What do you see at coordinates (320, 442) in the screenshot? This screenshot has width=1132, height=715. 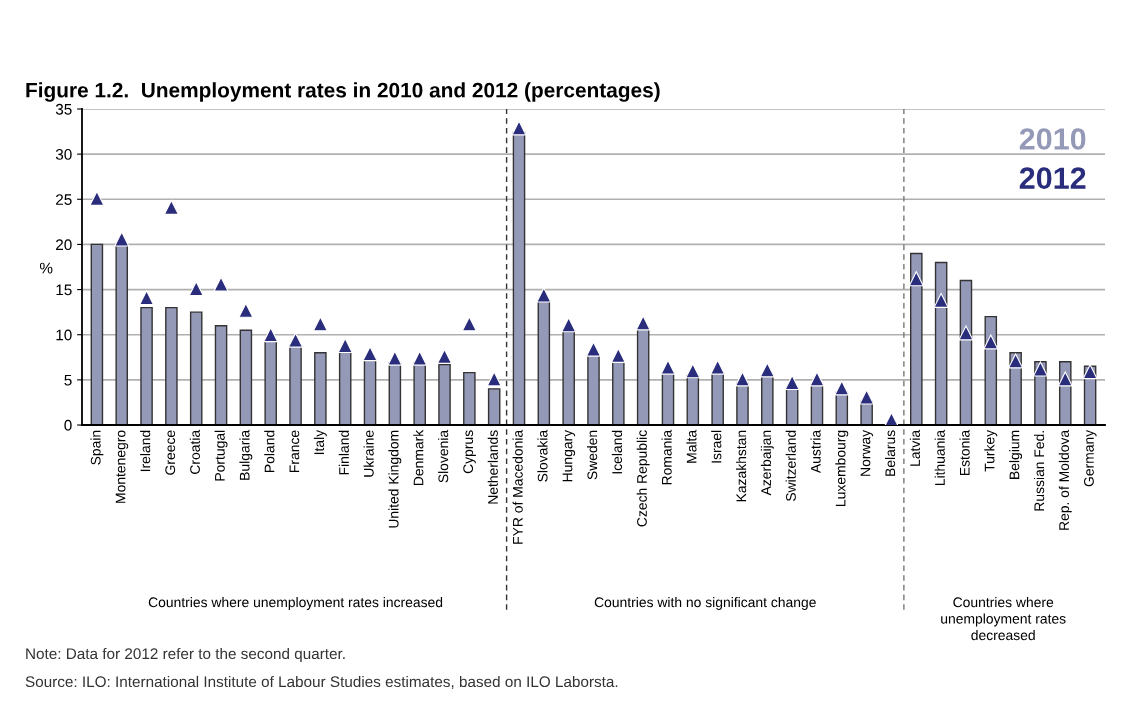 I see `x-tick-label: Italy` at bounding box center [320, 442].